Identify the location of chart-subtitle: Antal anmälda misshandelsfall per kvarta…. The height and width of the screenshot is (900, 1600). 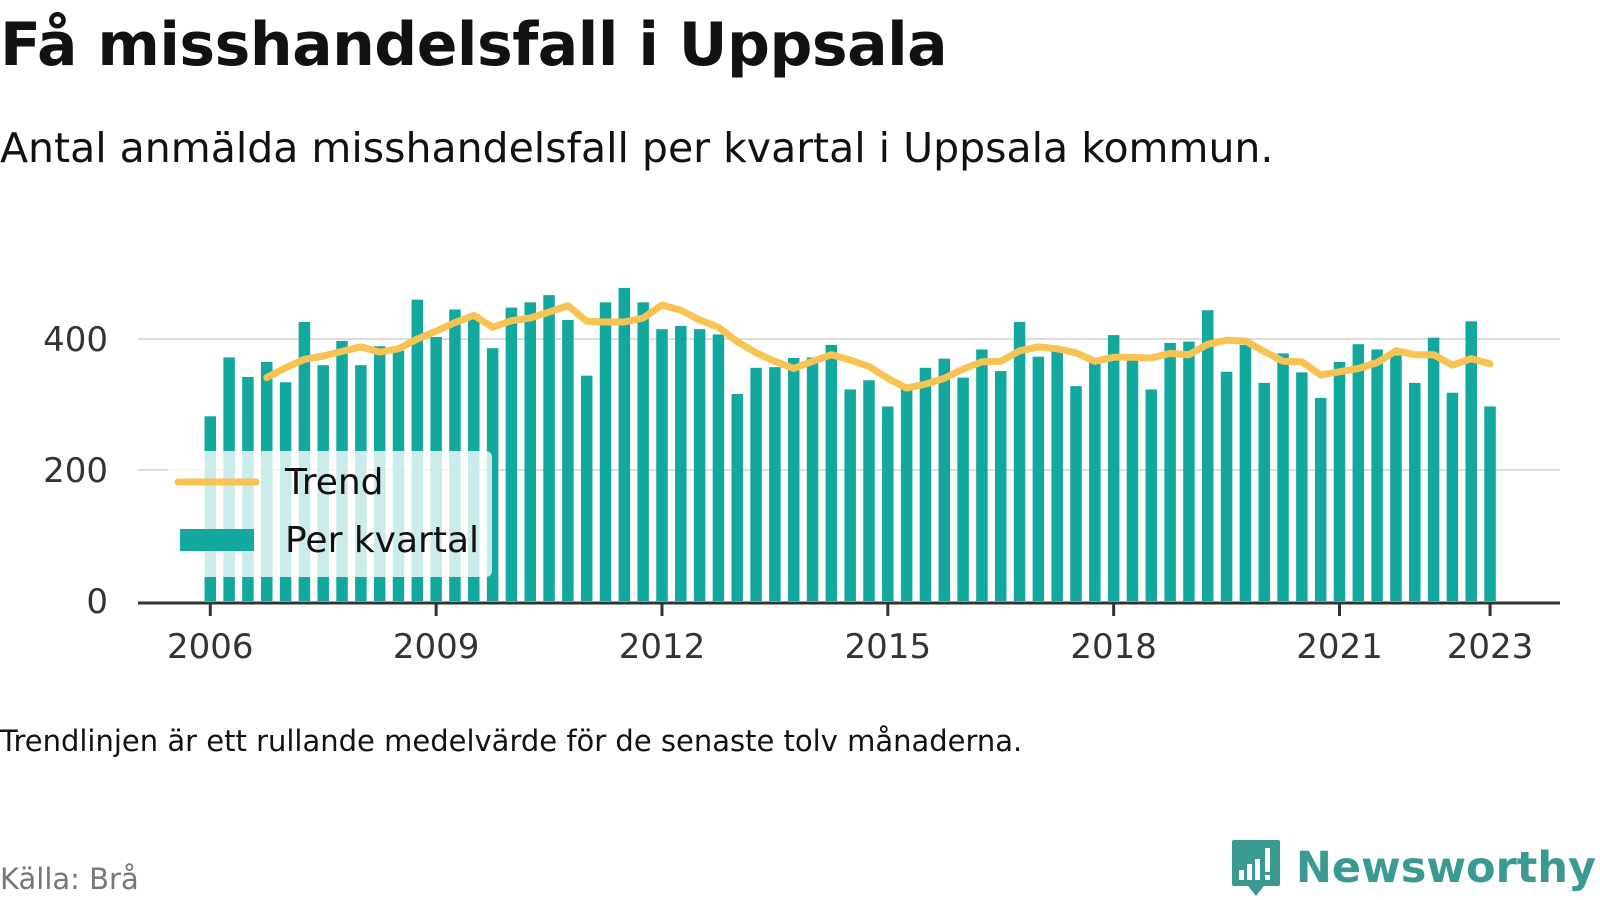
(637, 148).